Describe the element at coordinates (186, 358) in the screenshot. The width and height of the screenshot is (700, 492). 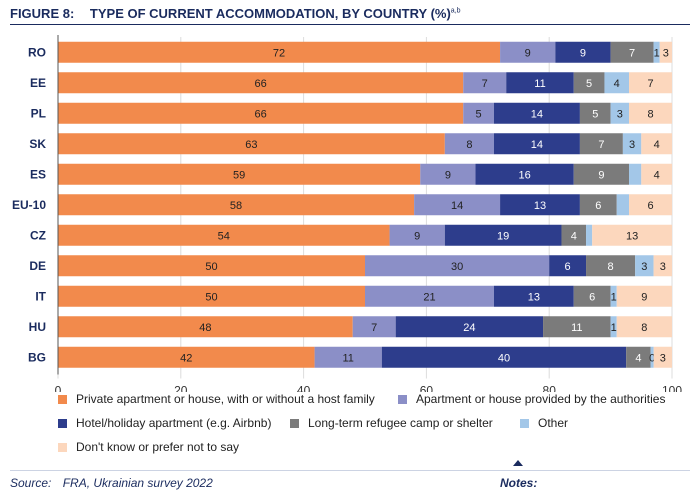
I see `data-label: 42` at that location.